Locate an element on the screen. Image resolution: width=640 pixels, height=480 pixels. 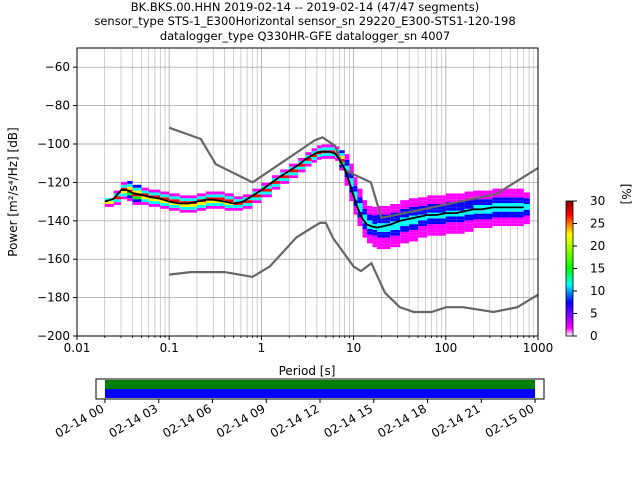
colorbar-tick-label: 20 is located at coordinates (597, 246).